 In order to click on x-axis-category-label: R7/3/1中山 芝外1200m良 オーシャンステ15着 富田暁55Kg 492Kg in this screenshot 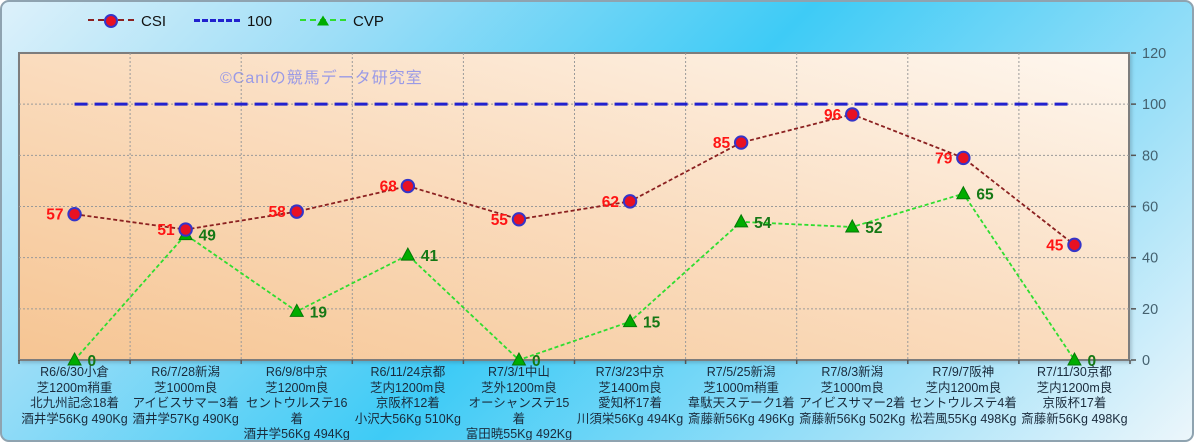, I will do `click(518, 403)`.